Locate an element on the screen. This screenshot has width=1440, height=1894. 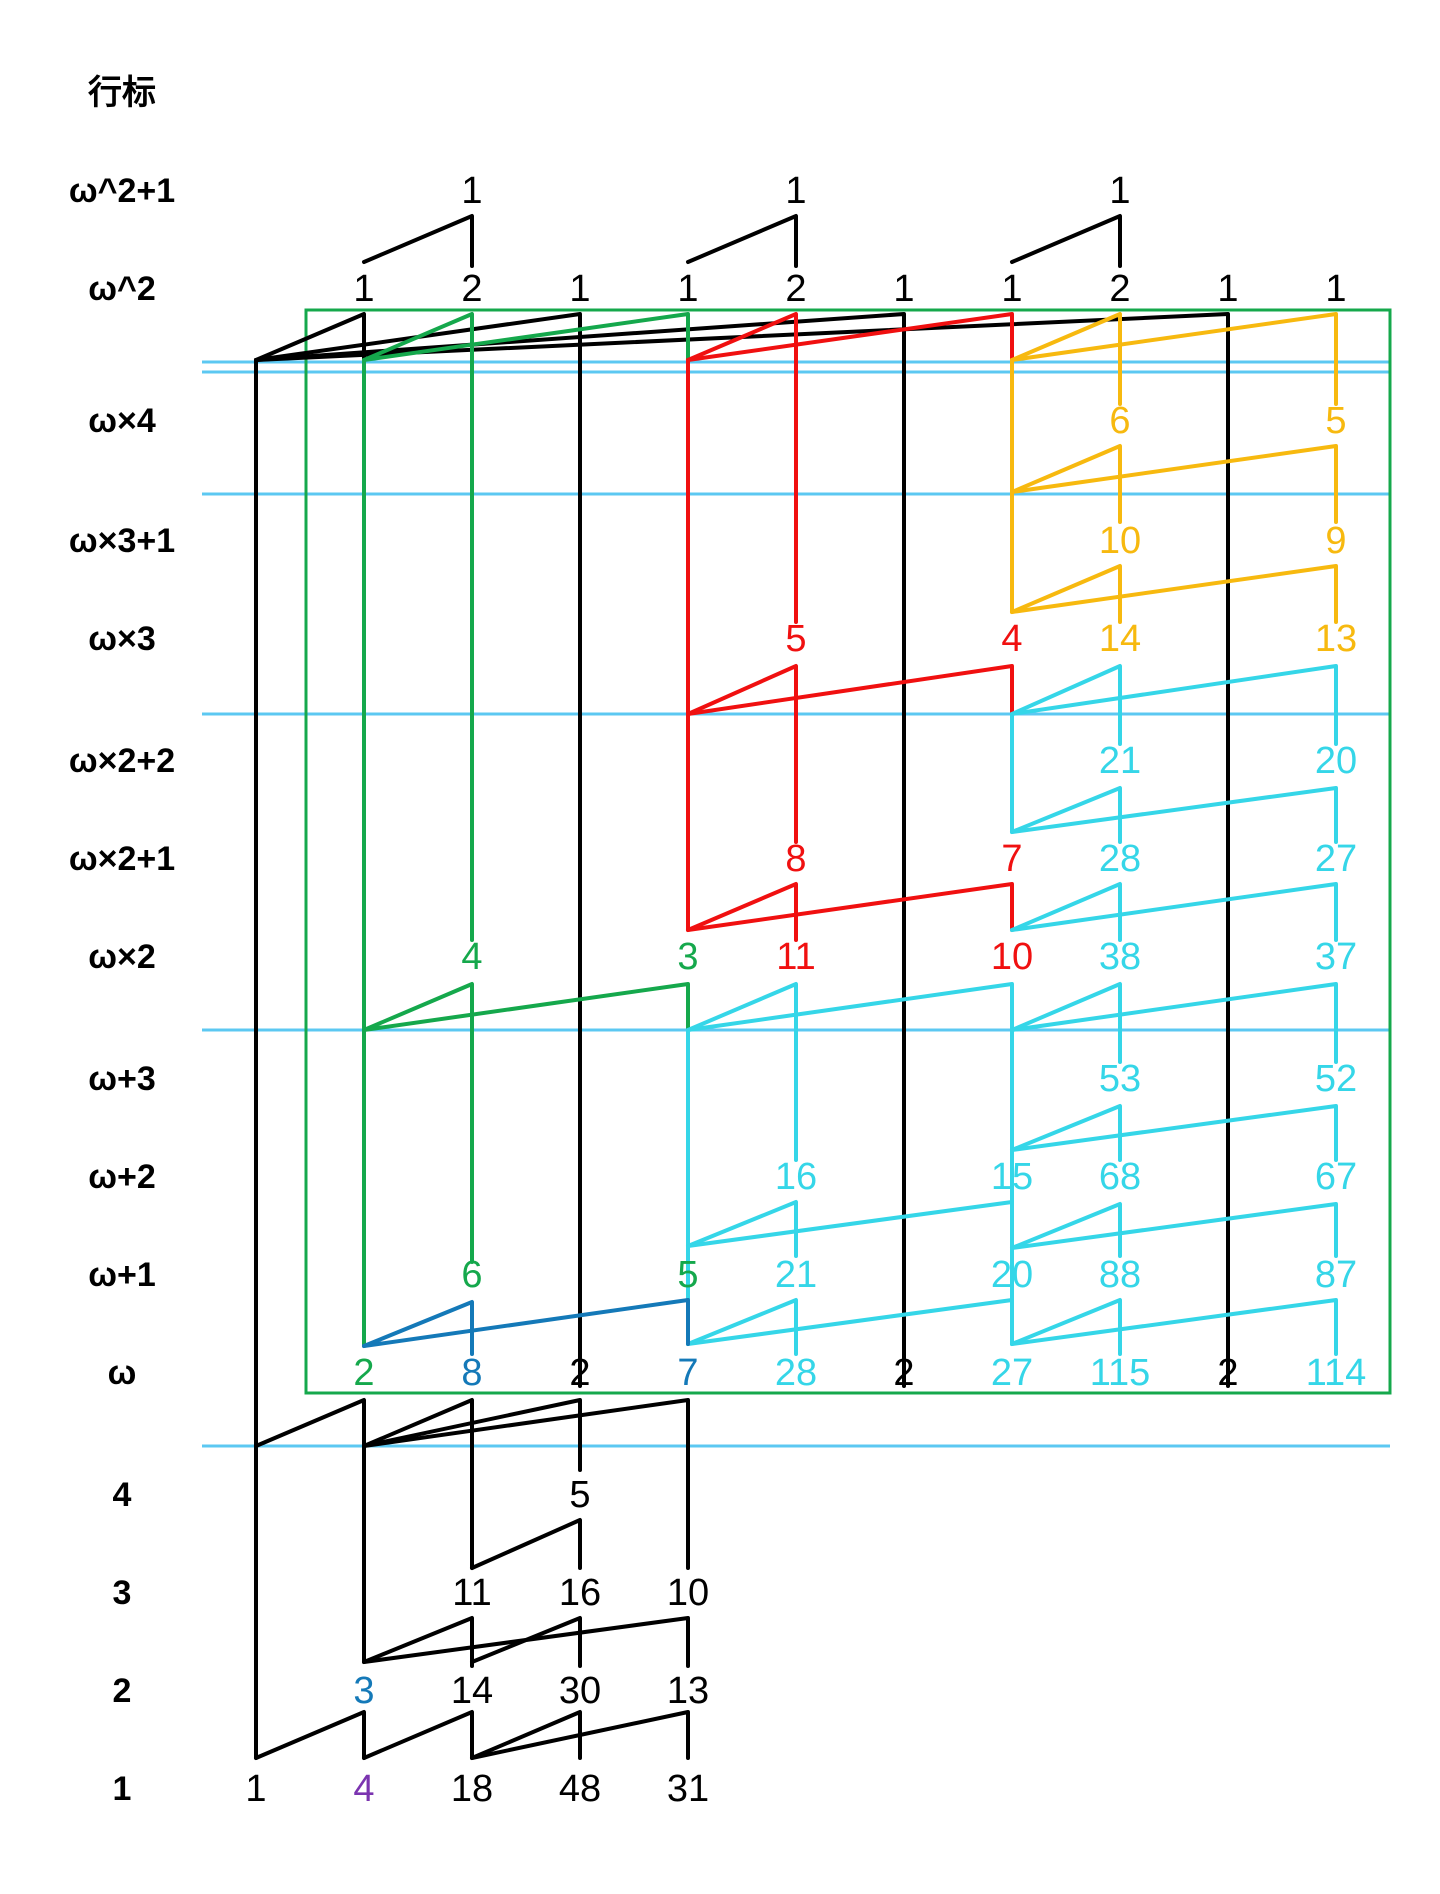
row-label: ω×3 is located at coordinates (122, 639).